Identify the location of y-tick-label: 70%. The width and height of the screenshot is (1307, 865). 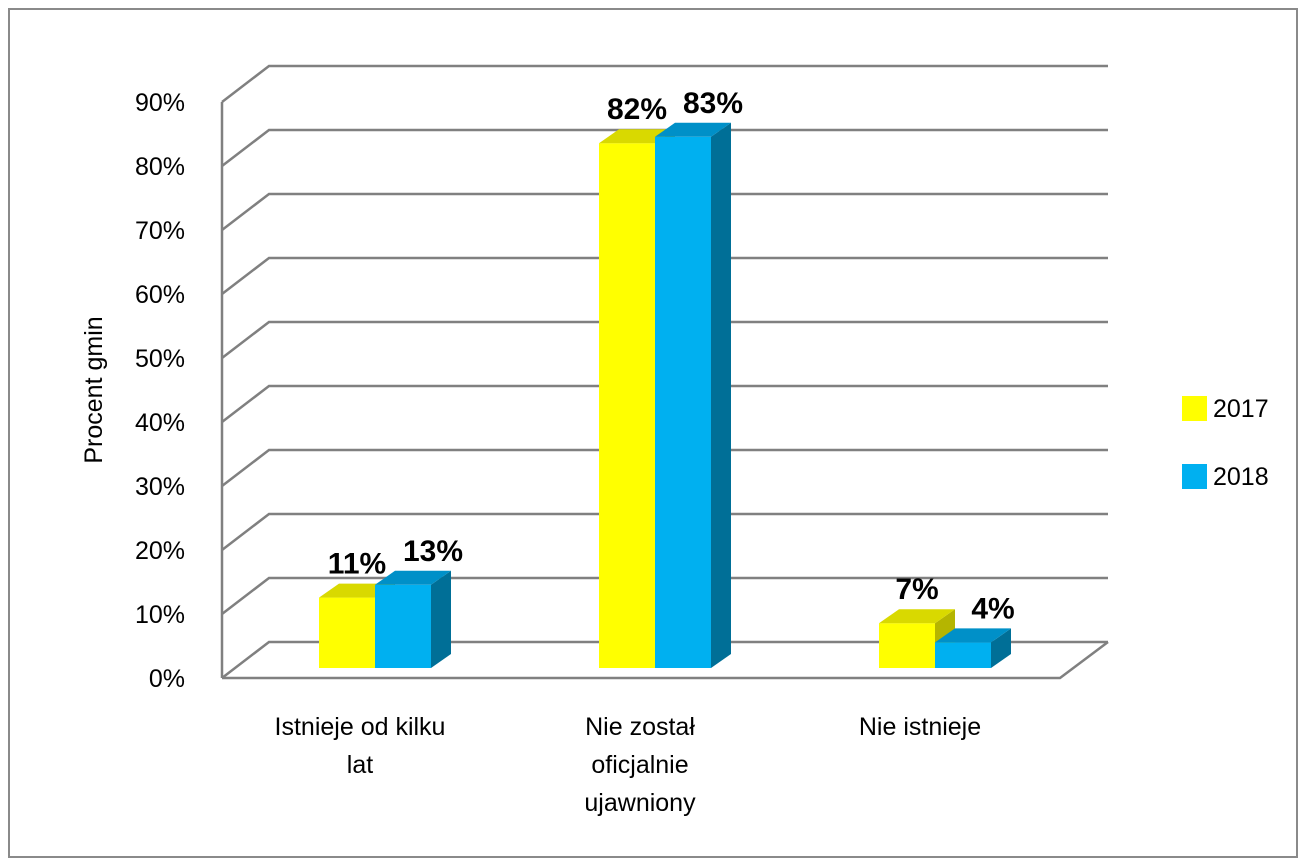
(160, 231).